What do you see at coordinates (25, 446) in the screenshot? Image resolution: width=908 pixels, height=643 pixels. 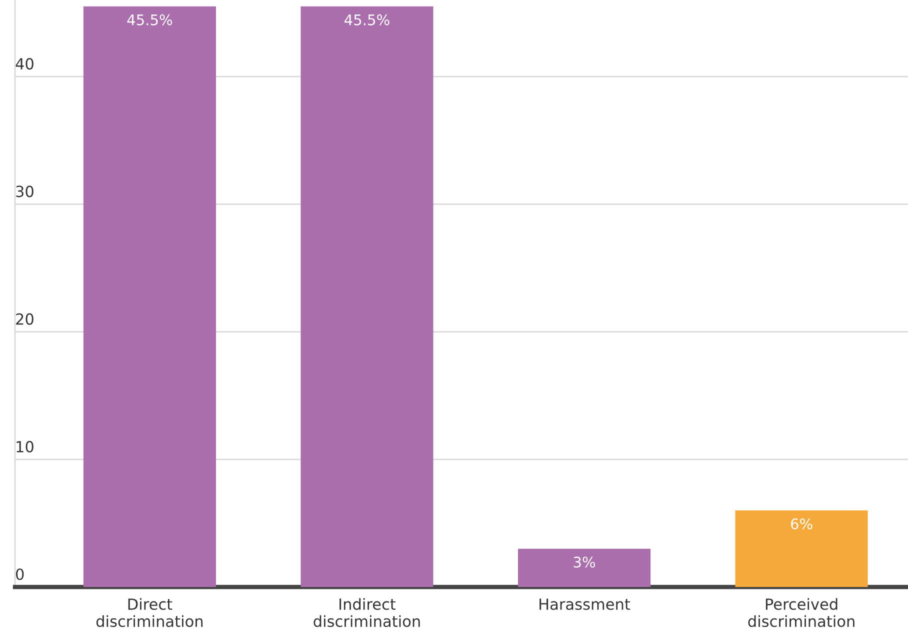 I see `y-tick-label: 10` at bounding box center [25, 446].